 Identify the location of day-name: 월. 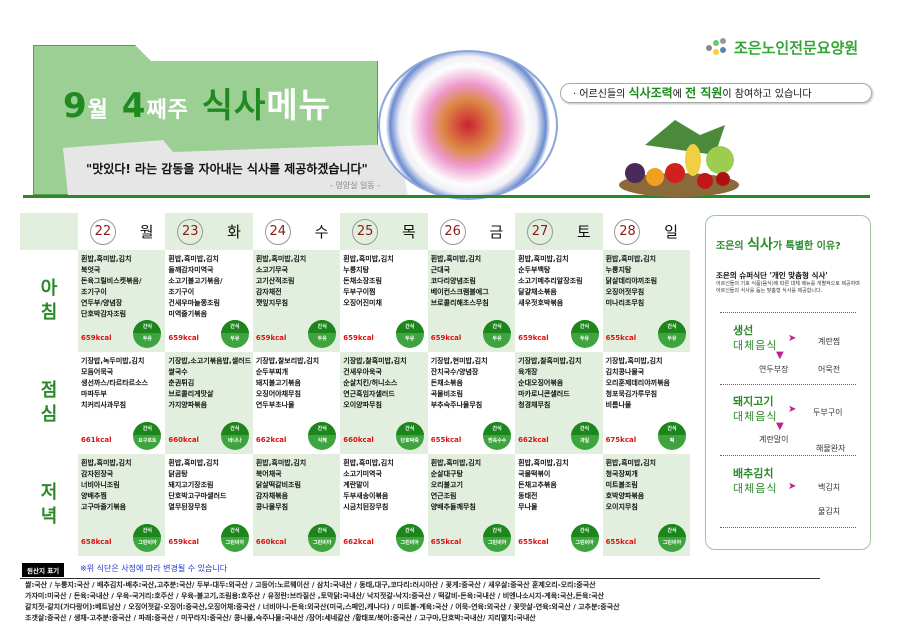
(146, 232).